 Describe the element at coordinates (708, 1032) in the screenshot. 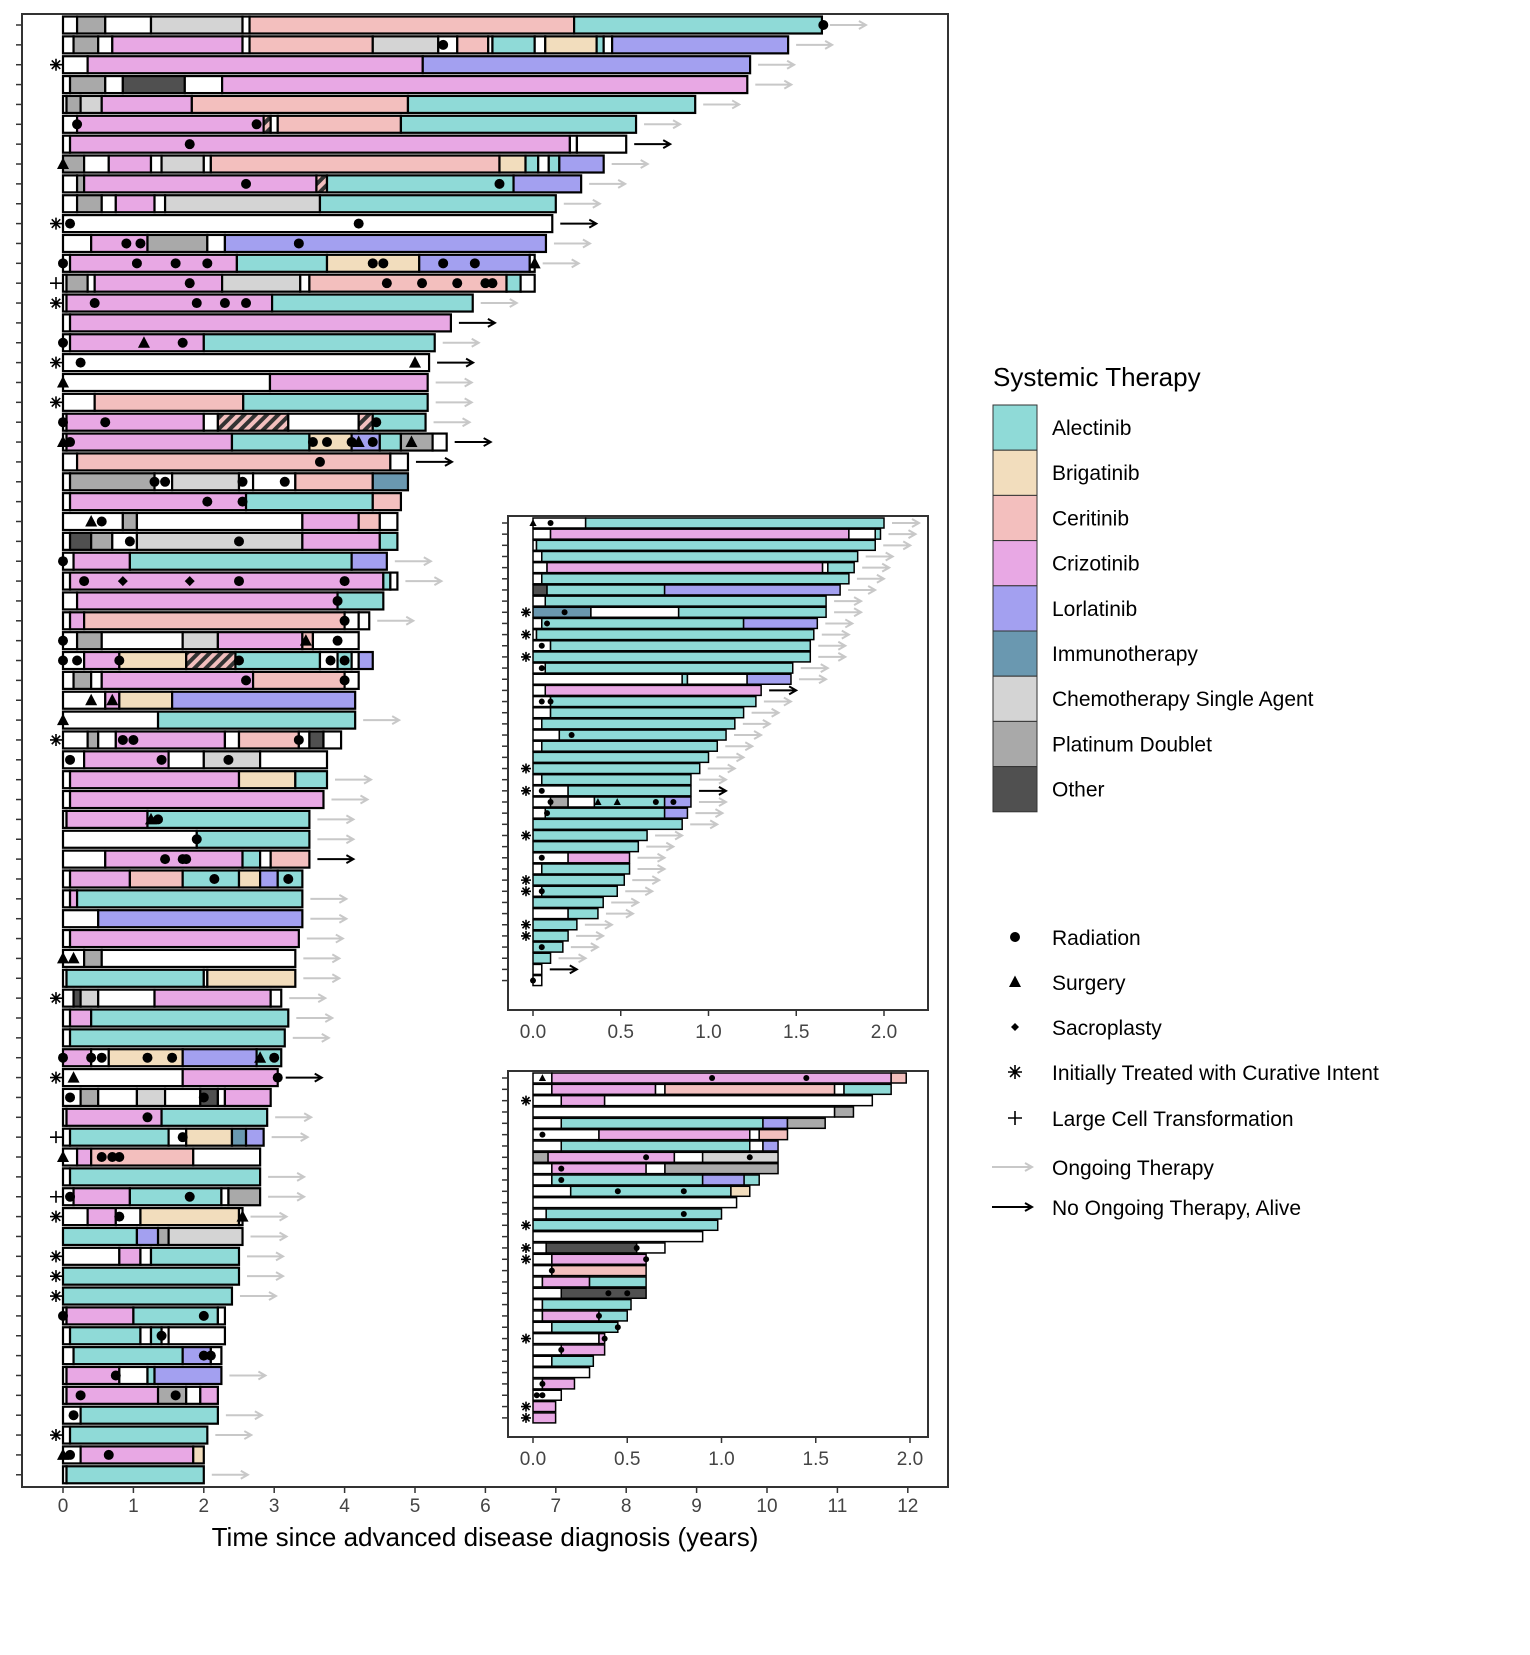

I see `x-tick-label: 1.0` at that location.